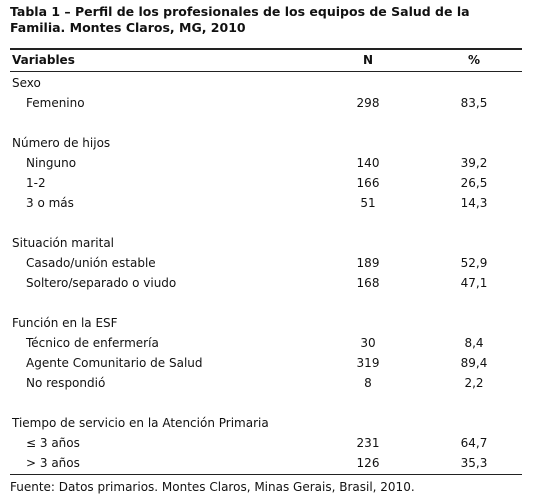 The image size is (540, 502). Describe the element at coordinates (474, 443) in the screenshot. I see `cell-pct: 64,7` at that location.